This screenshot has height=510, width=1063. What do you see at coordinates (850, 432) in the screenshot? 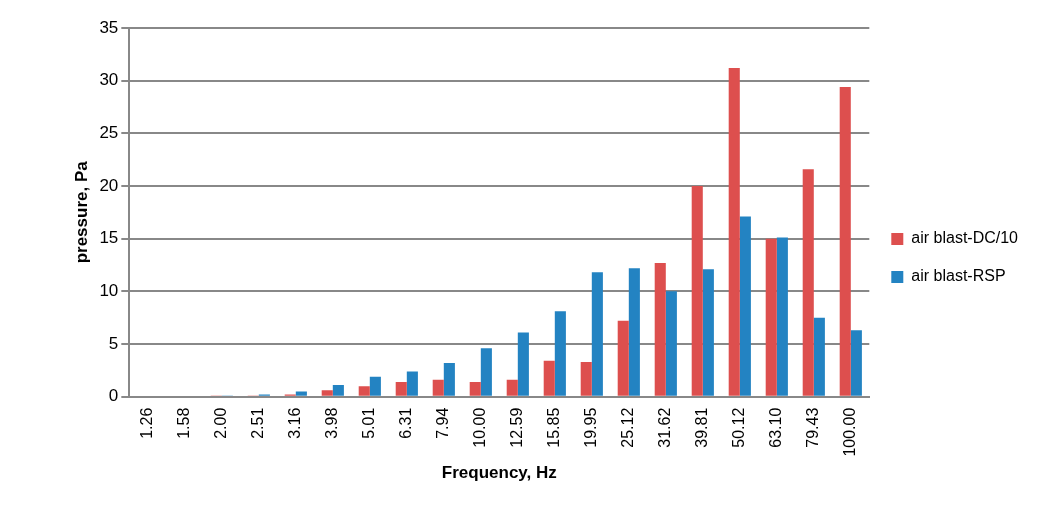
I see `x-tick-label: 100.00` at bounding box center [850, 432].